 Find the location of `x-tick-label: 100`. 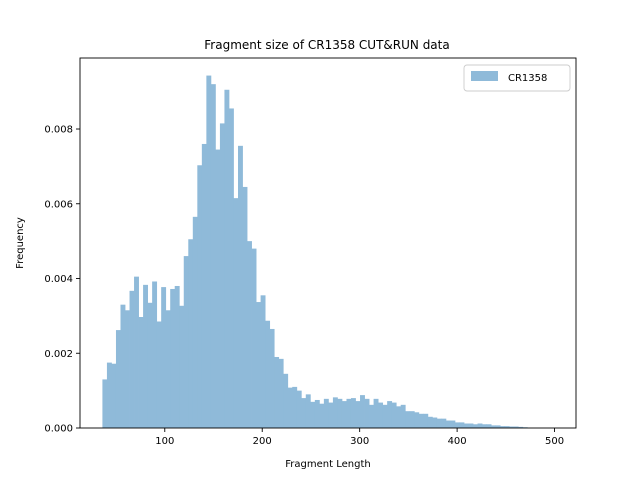

x-tick-label: 100 is located at coordinates (164, 441).